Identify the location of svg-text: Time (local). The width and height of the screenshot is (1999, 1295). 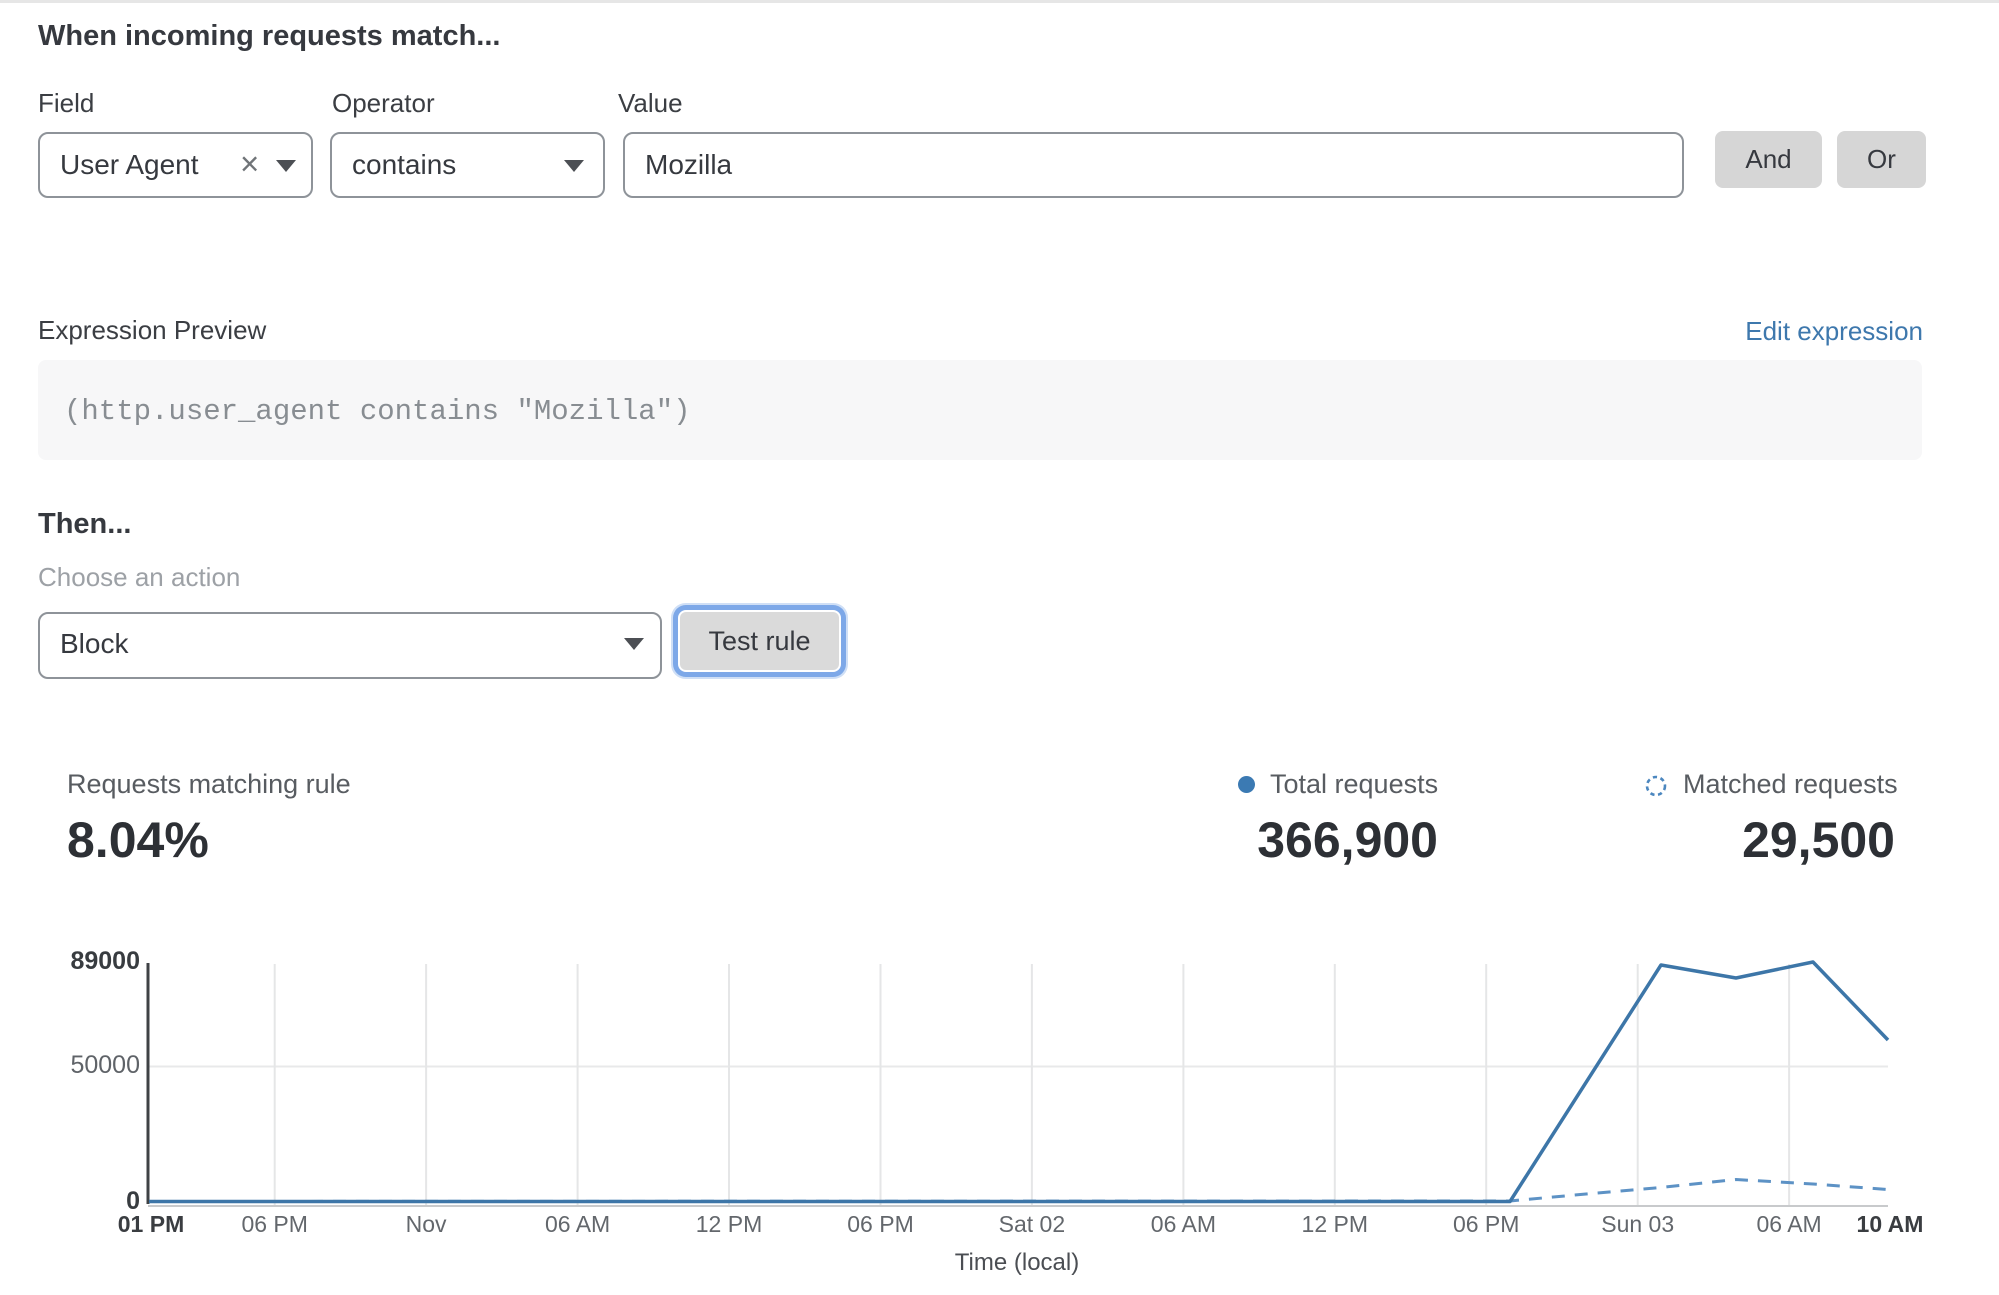
(1017, 1262).